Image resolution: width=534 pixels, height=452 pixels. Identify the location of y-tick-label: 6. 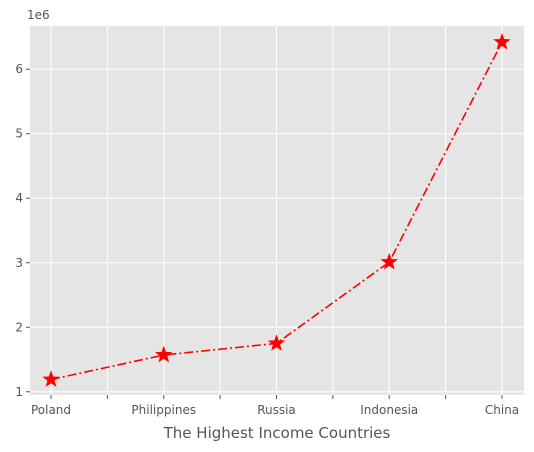
(19, 69).